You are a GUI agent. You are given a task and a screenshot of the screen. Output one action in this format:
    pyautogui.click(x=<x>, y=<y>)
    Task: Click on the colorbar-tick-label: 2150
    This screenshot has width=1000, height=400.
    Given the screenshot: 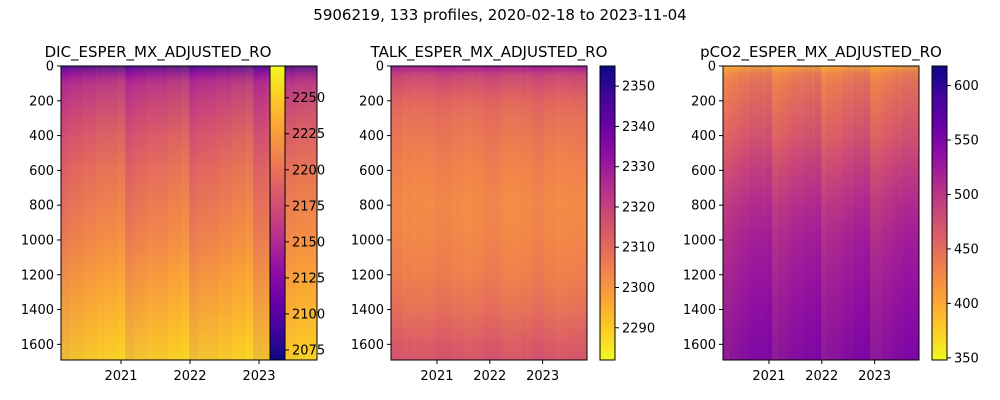 What is the action you would take?
    pyautogui.click(x=308, y=242)
    